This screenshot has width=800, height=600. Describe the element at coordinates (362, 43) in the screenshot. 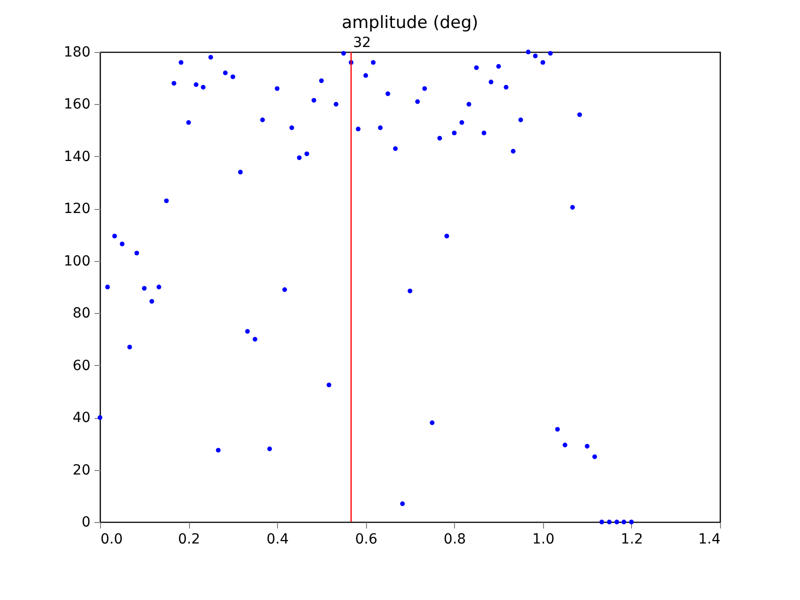

I see `annotation: 32` at that location.